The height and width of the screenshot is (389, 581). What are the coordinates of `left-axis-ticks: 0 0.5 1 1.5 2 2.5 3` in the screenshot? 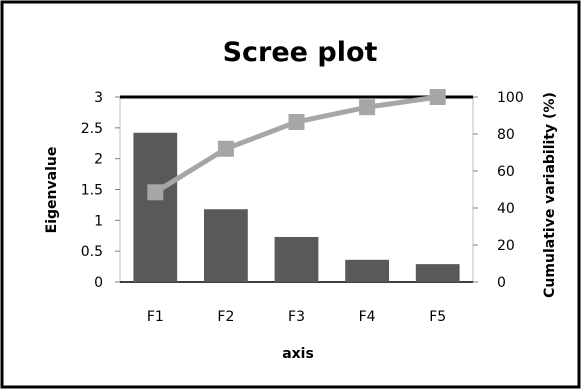 It's located at (100, 190).